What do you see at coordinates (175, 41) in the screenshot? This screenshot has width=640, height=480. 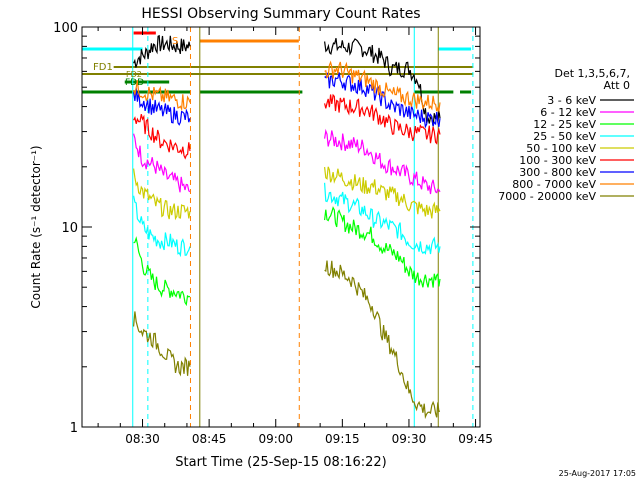 I see `flag-label-s: S` at bounding box center [175, 41].